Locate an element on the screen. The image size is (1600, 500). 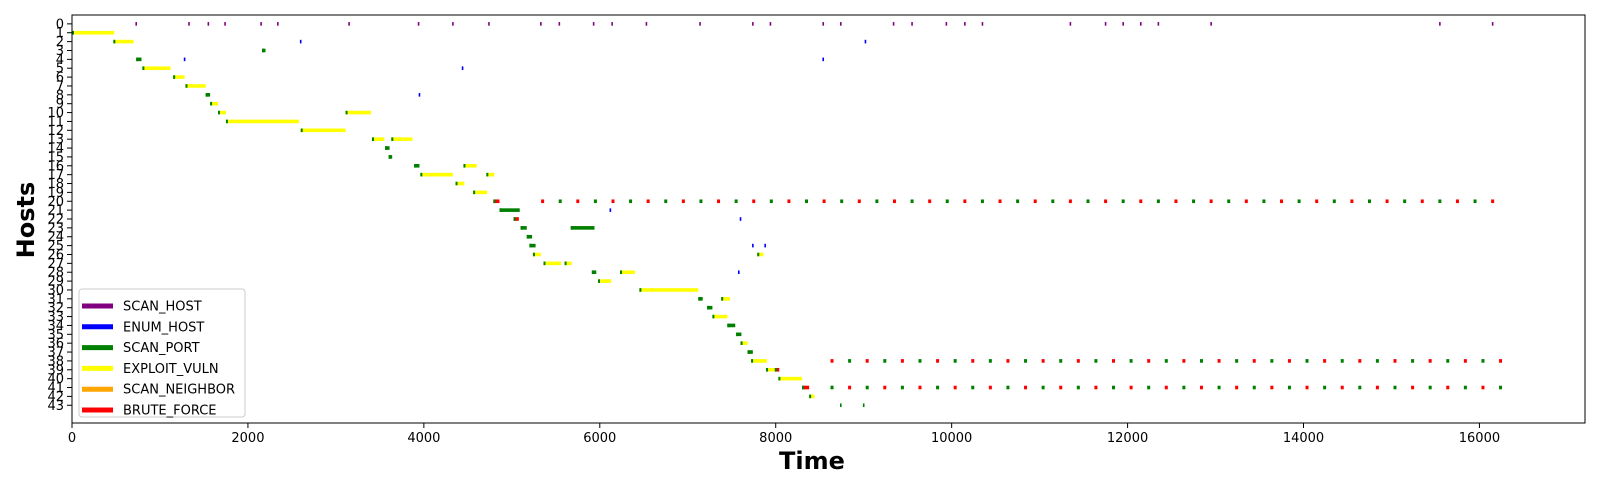
legend-label: BRUTE_FORCE is located at coordinates (170, 411).